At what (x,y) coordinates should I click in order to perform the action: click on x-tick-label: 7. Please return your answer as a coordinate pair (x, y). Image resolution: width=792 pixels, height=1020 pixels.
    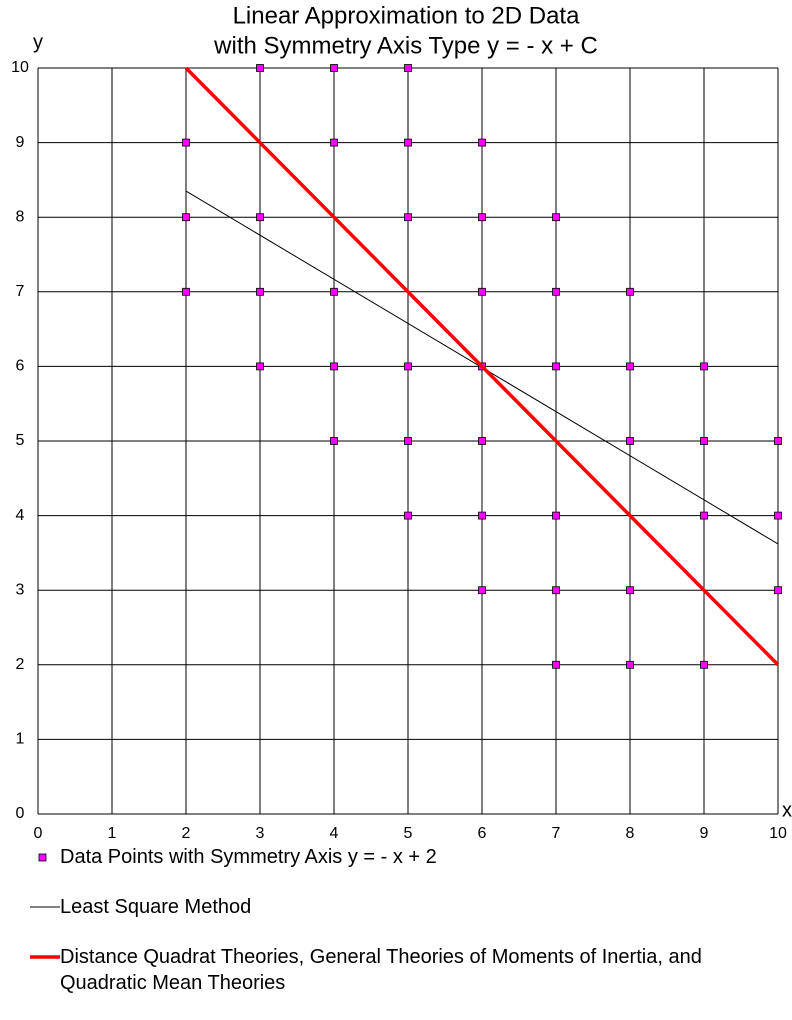
    Looking at the image, I should click on (556, 833).